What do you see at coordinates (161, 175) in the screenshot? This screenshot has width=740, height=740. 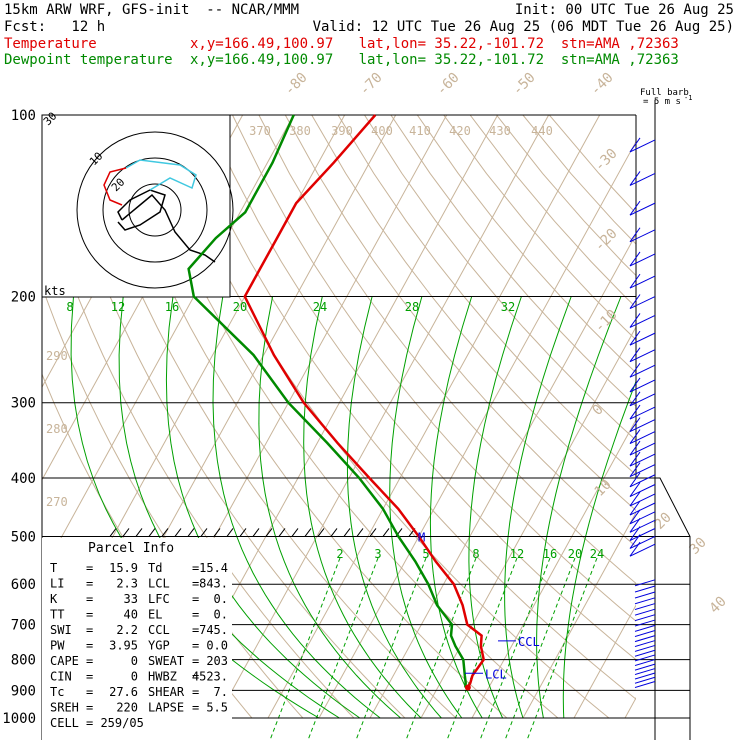 I see `hodograph-trace-cyan` at bounding box center [161, 175].